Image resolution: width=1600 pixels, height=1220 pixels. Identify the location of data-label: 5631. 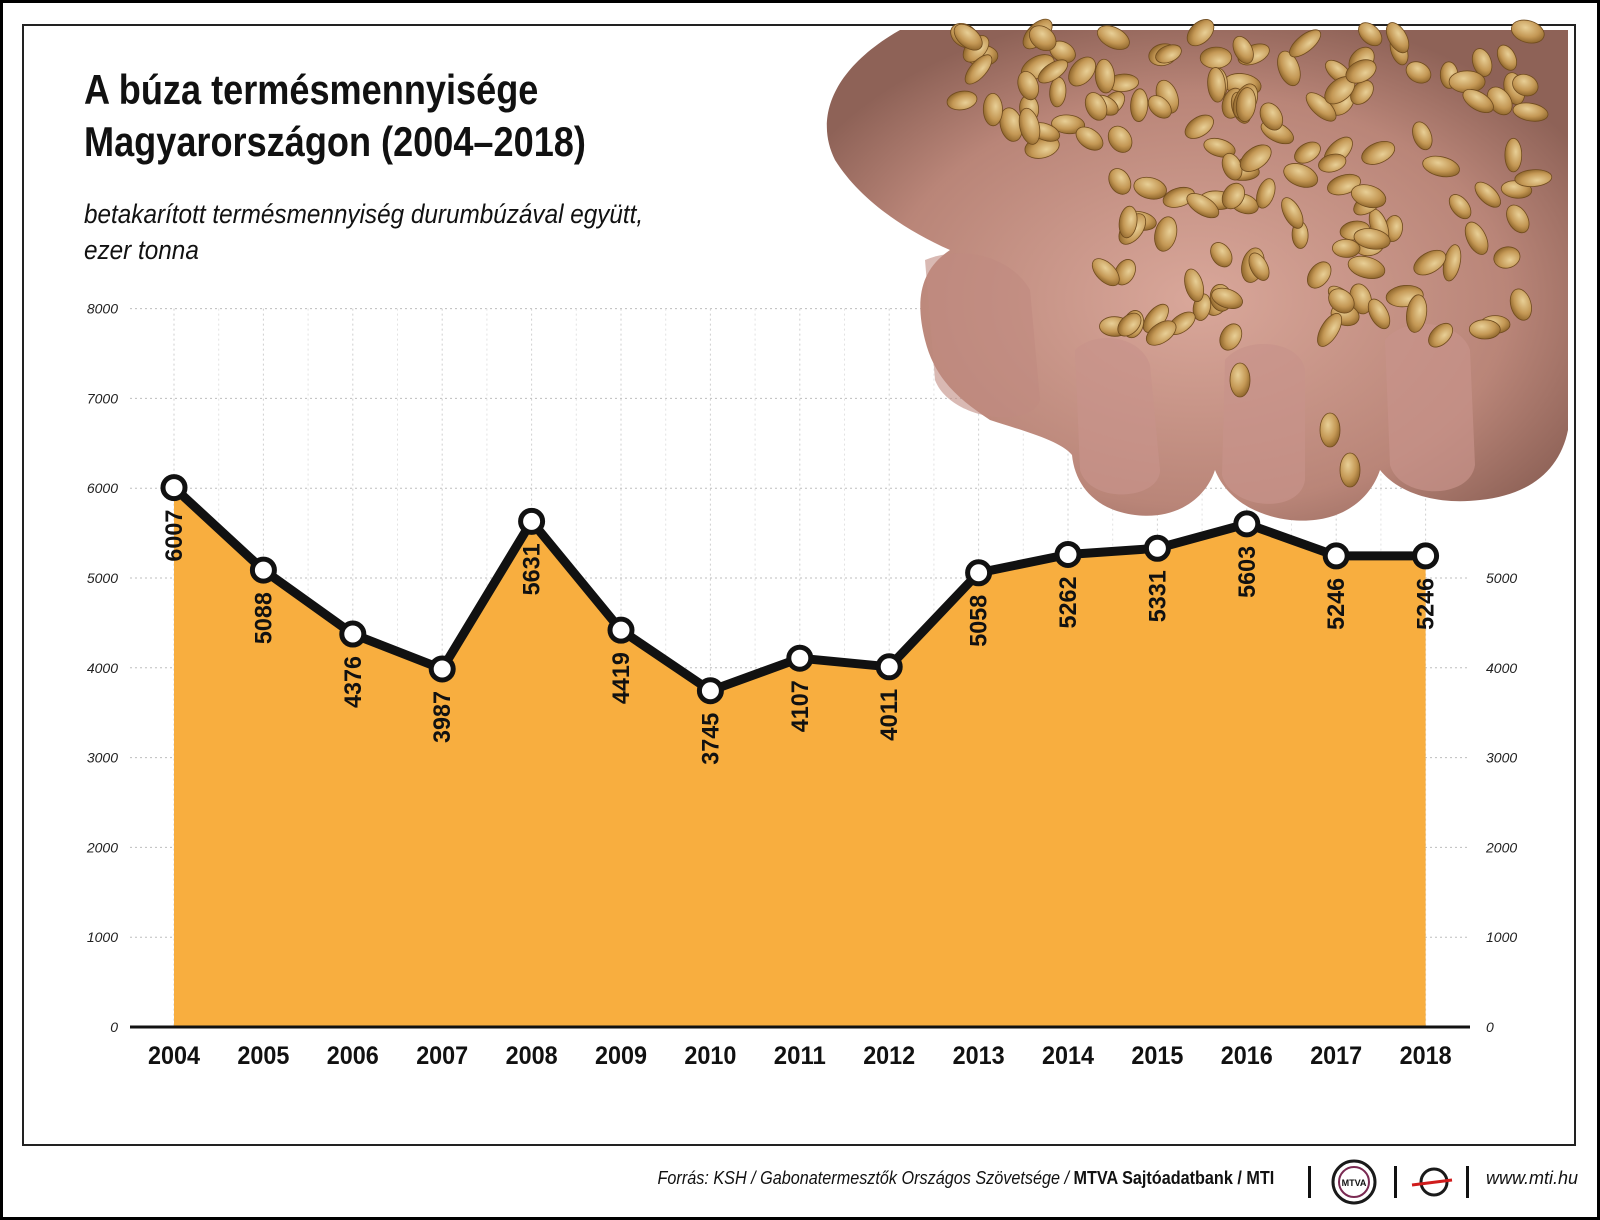
(532, 569).